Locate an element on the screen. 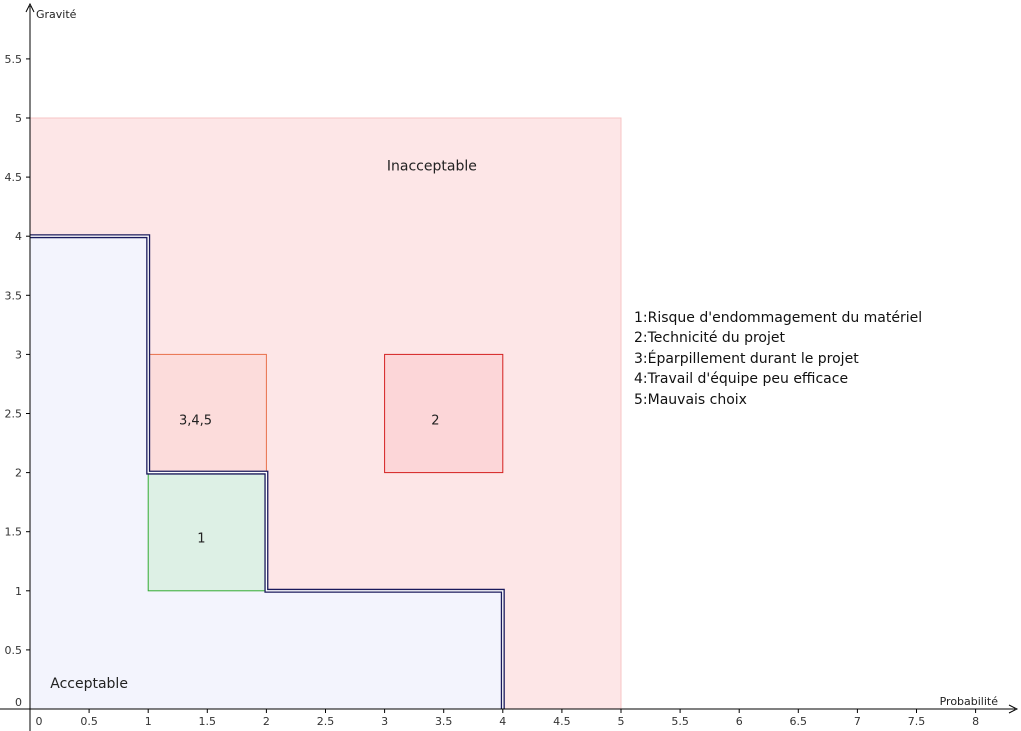 This screenshot has height=731, width=1021. x-tick-label: 4.5 is located at coordinates (562, 721).